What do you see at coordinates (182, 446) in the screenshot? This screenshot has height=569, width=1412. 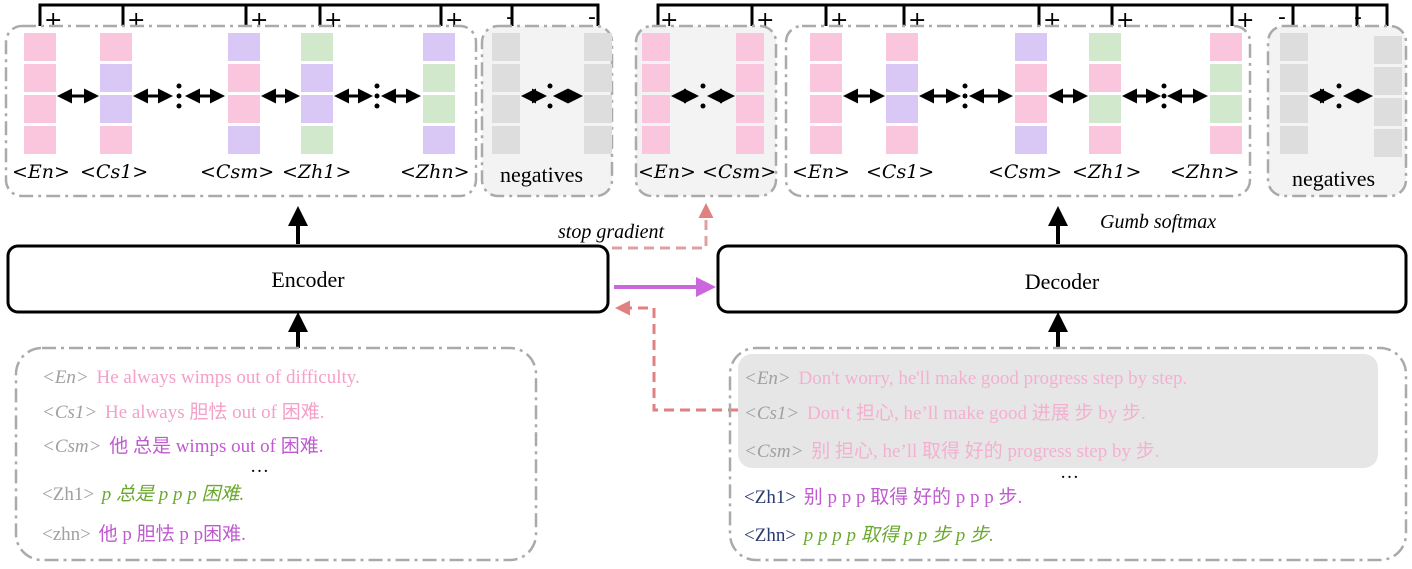 I see `enc-input-line-2: <Csm> 他 总是 wimps out of 困难.` at bounding box center [182, 446].